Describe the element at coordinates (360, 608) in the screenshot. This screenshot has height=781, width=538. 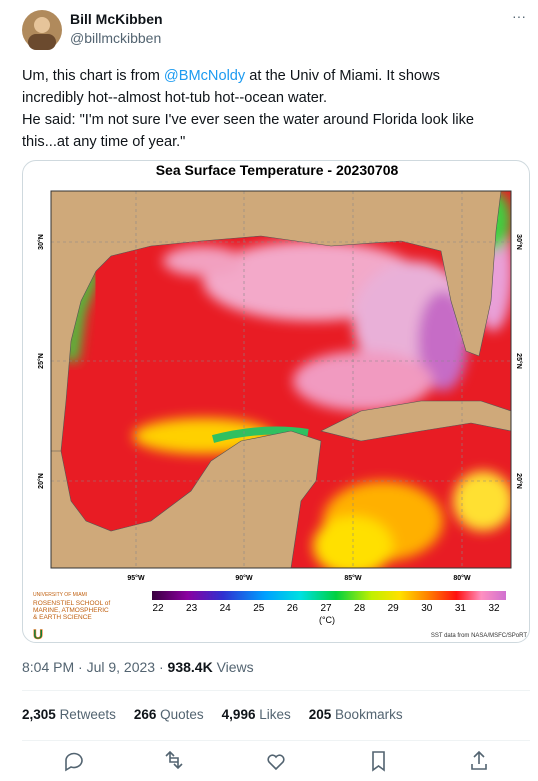
I see `colorbar-tick-label: 28` at that location.